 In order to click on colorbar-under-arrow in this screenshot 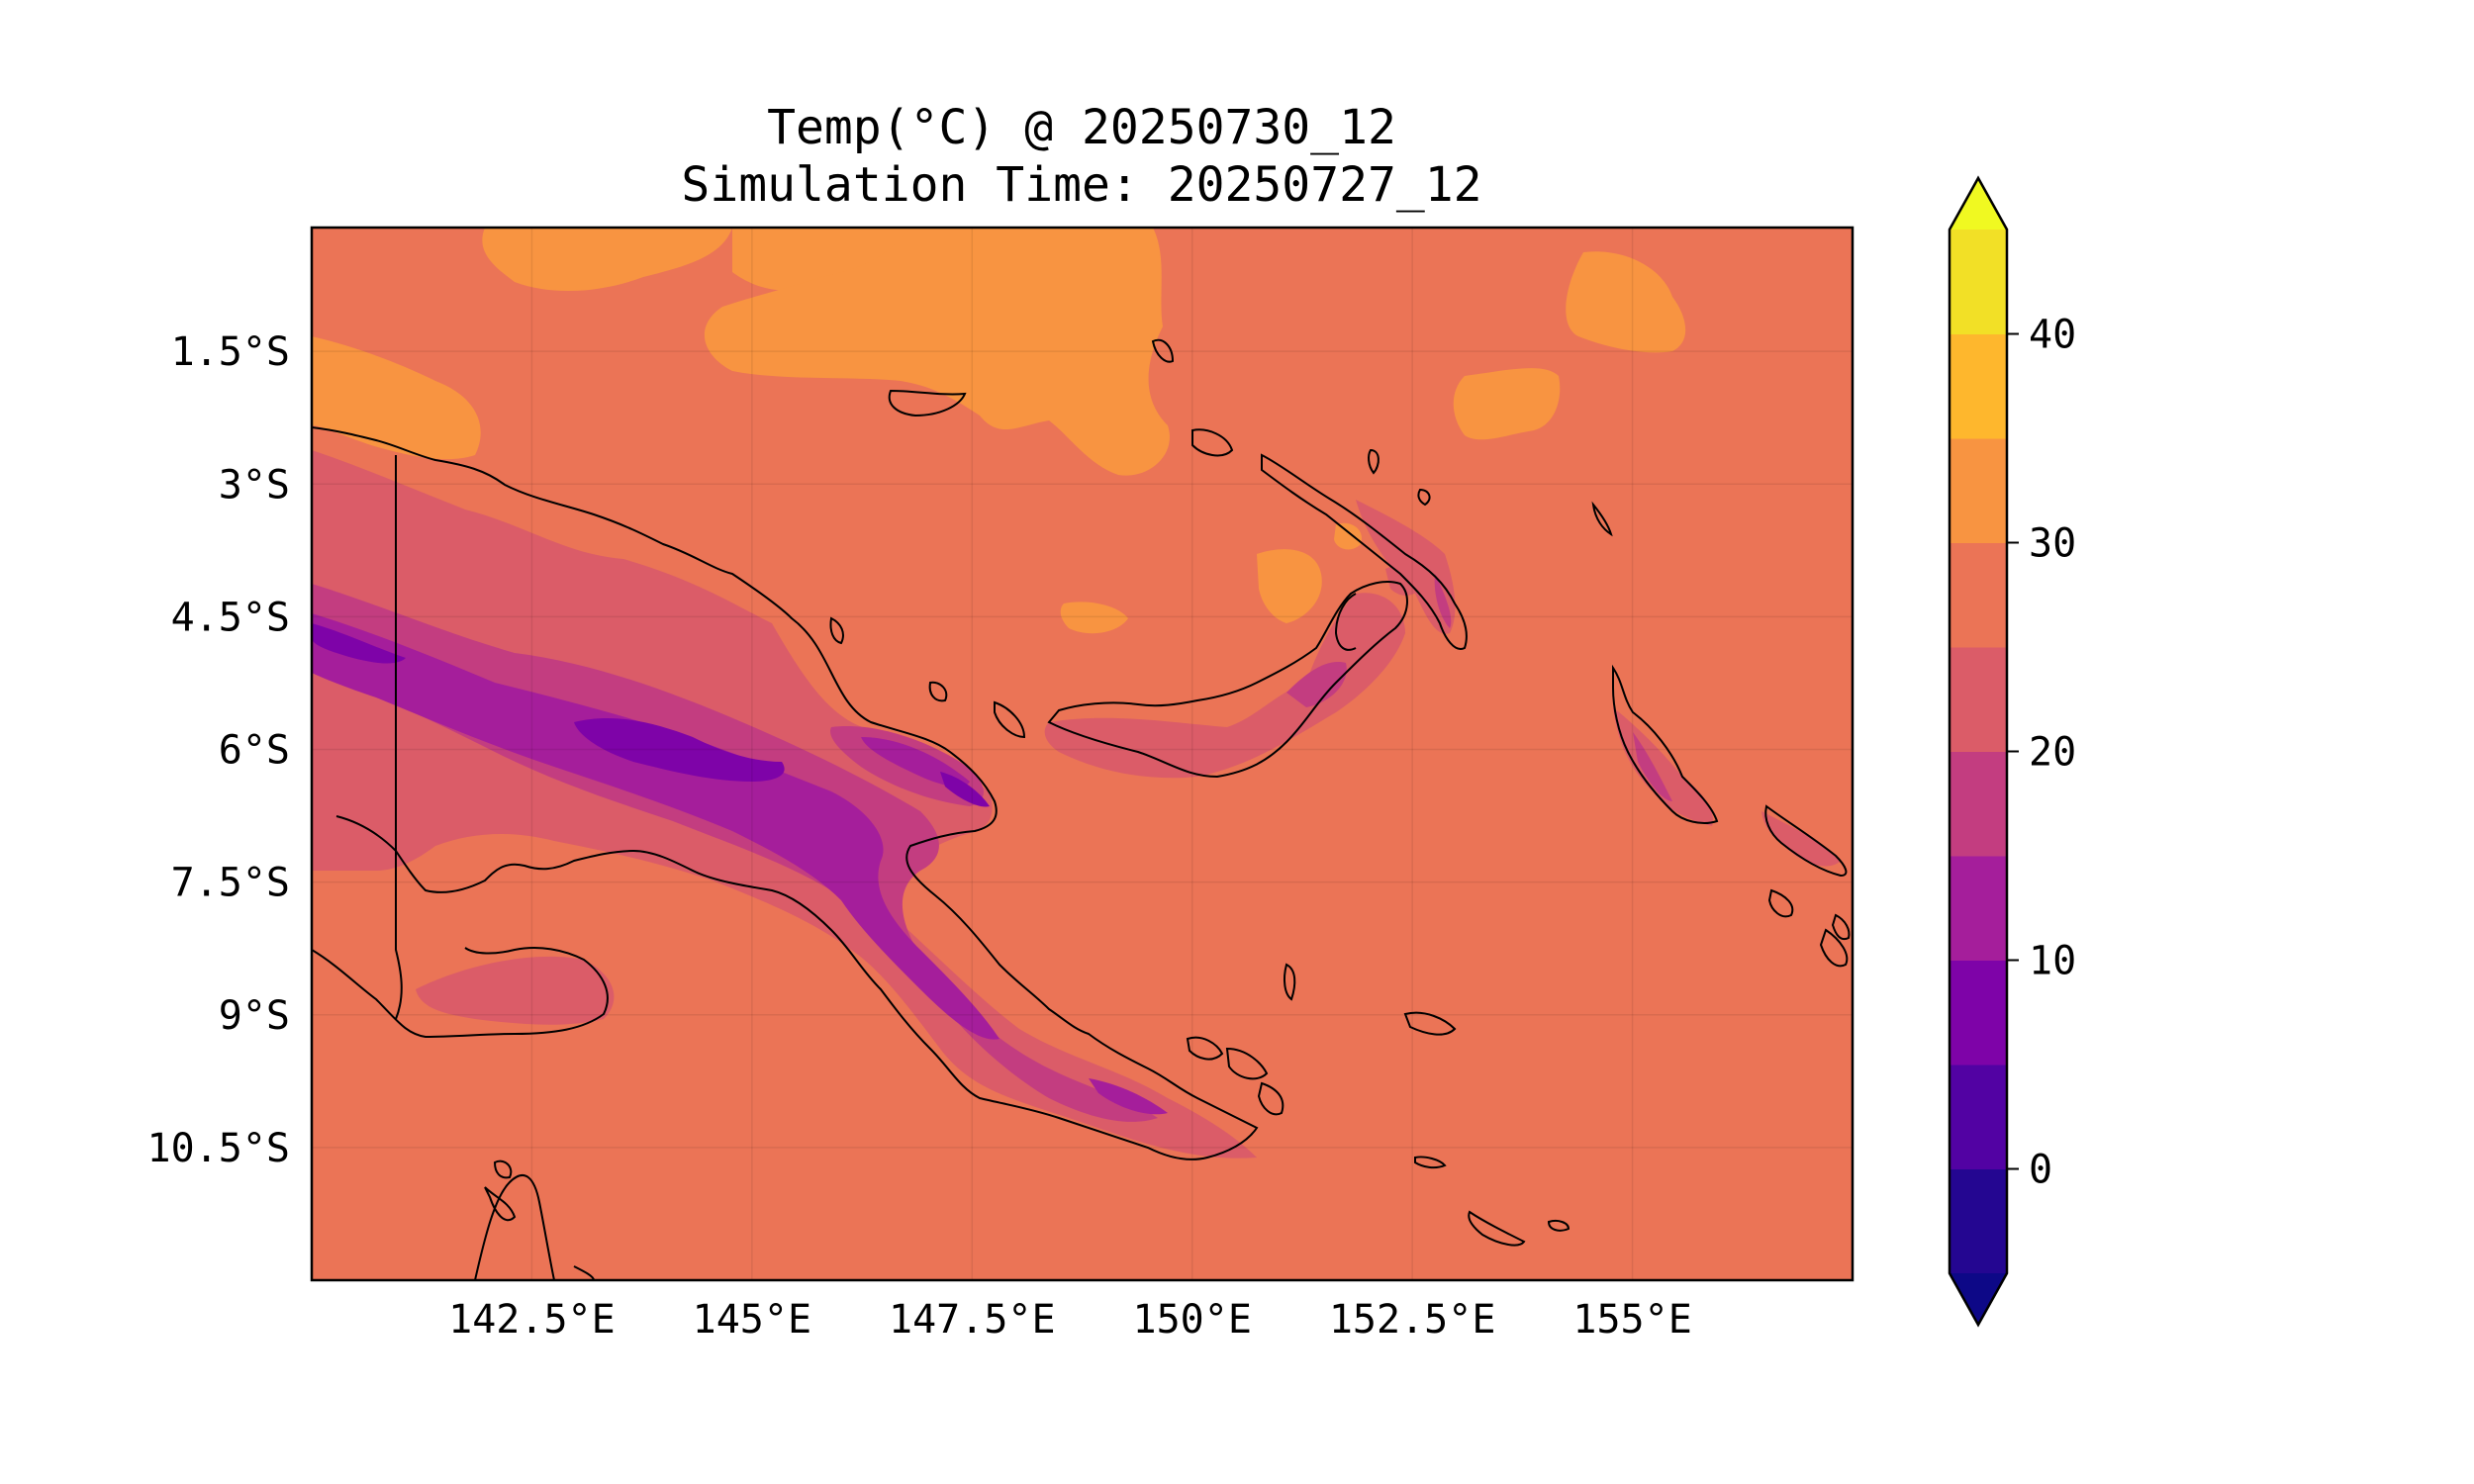, I will do `click(1978, 1299)`.